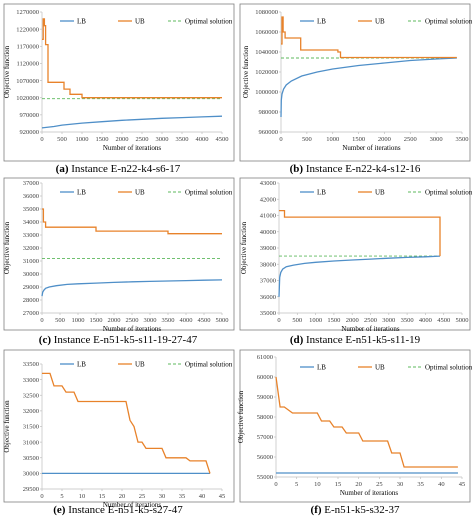 The width and height of the screenshot is (474, 519). I want to click on panel-caption: (e) Instance E-n51-k5-s27-47, so click(118, 510).